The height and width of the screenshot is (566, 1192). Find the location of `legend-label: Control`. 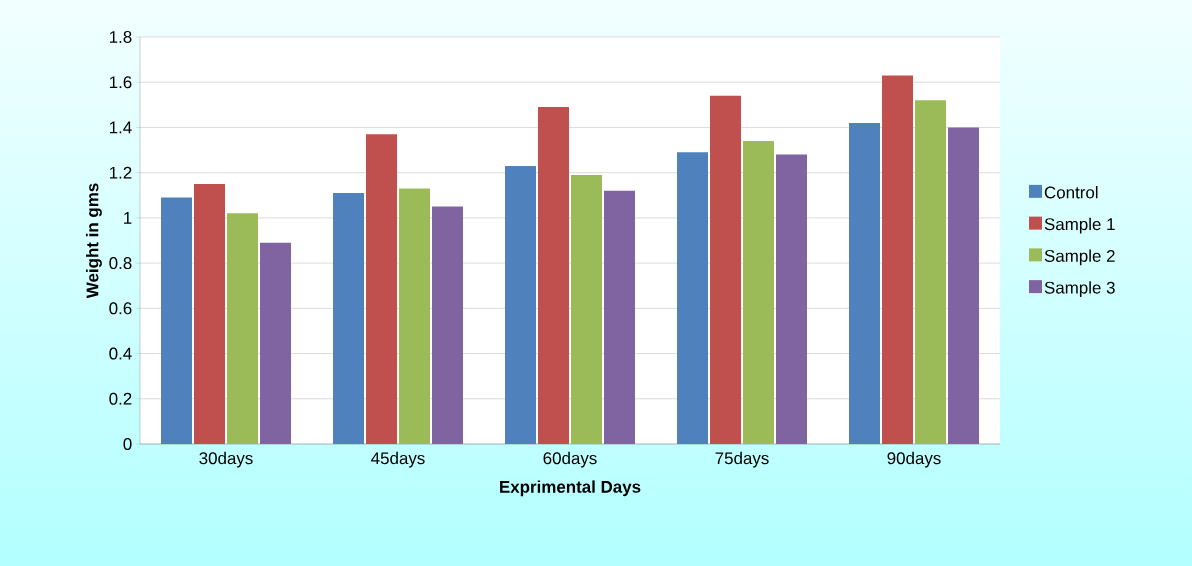

legend-label: Control is located at coordinates (1071, 192).